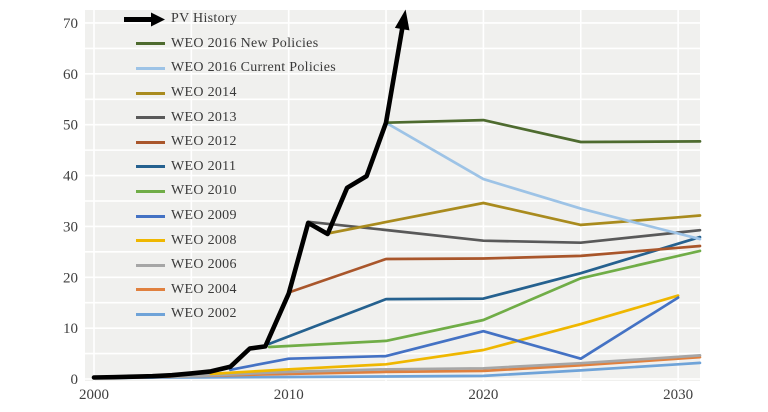  What do you see at coordinates (253, 68) in the screenshot?
I see `legend-label: WEO 2016 Current Policies` at bounding box center [253, 68].